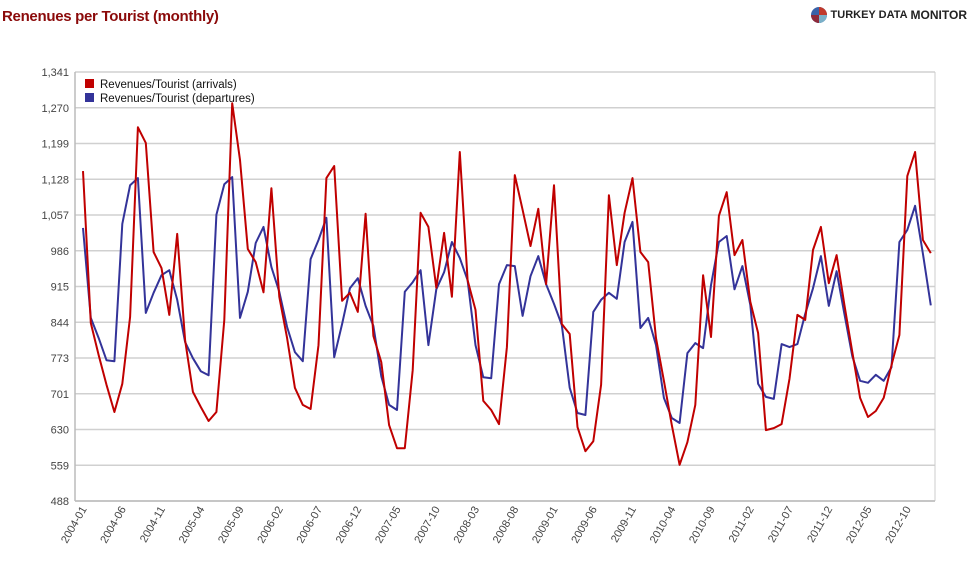 This screenshot has height=570, width=979. I want to click on x-tick-label: 2004-11, so click(153, 525).